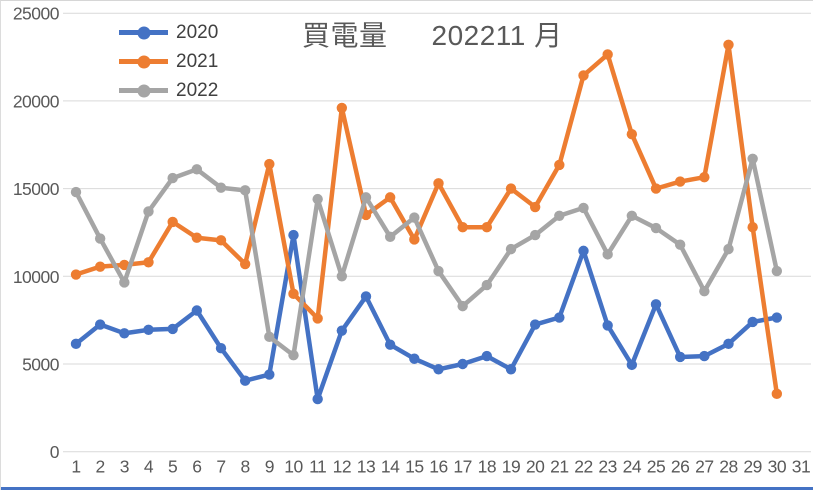  What do you see at coordinates (607, 254) in the screenshot?
I see `data-point-2022-day23` at bounding box center [607, 254].